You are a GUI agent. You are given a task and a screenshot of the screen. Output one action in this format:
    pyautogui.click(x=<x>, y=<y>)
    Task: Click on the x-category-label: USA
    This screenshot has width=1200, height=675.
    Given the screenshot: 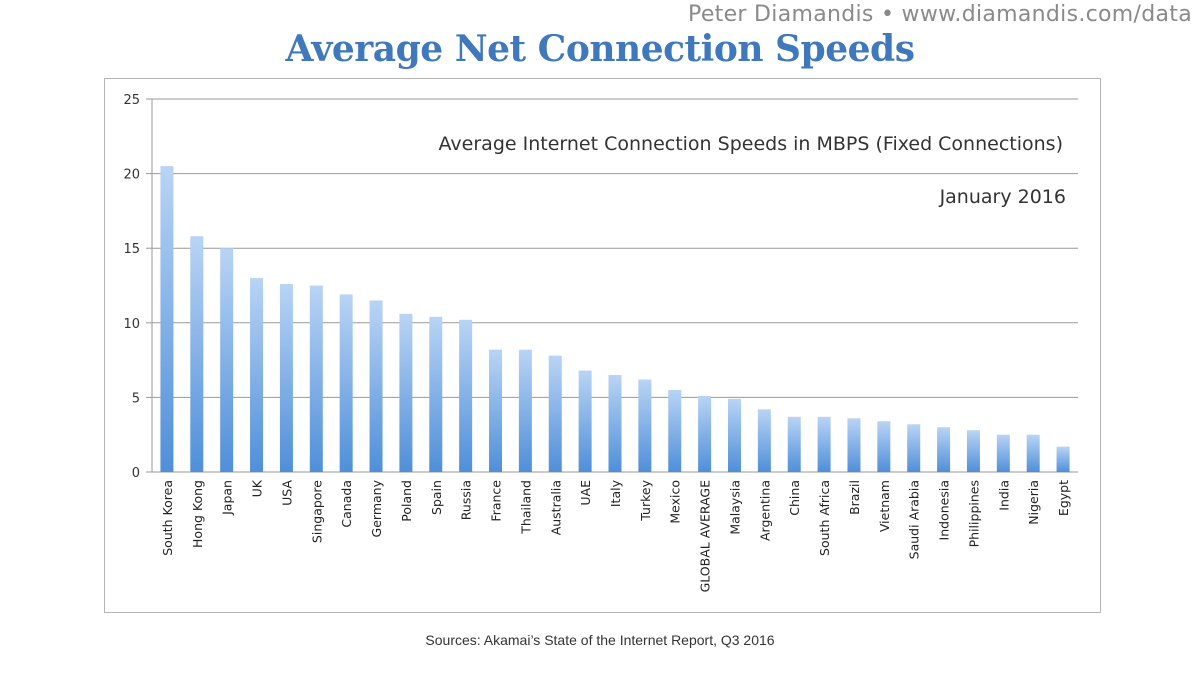 What is the action you would take?
    pyautogui.click(x=286, y=493)
    